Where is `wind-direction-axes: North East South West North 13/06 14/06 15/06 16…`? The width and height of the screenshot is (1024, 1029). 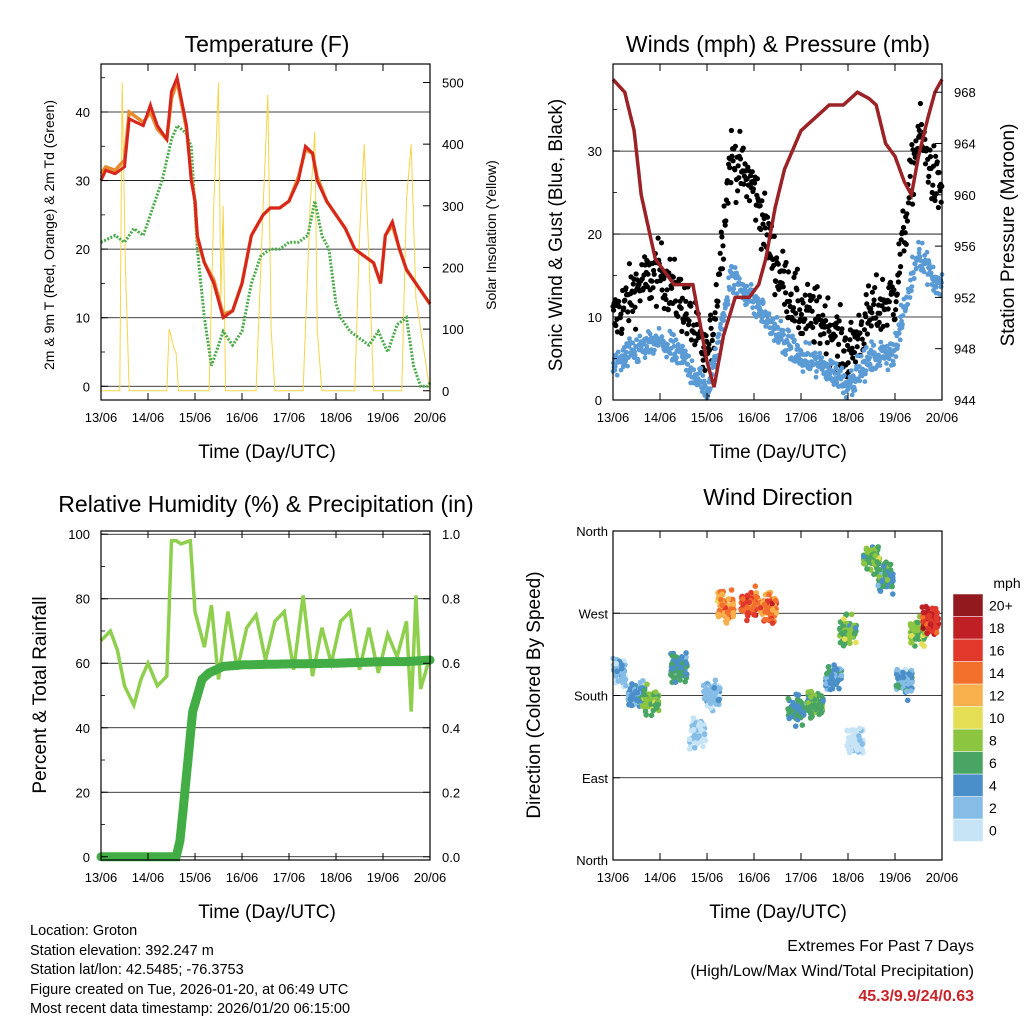
wind-direction-axes: North East South West North 13/06 14/06 15/06 16… is located at coordinates (766, 704).